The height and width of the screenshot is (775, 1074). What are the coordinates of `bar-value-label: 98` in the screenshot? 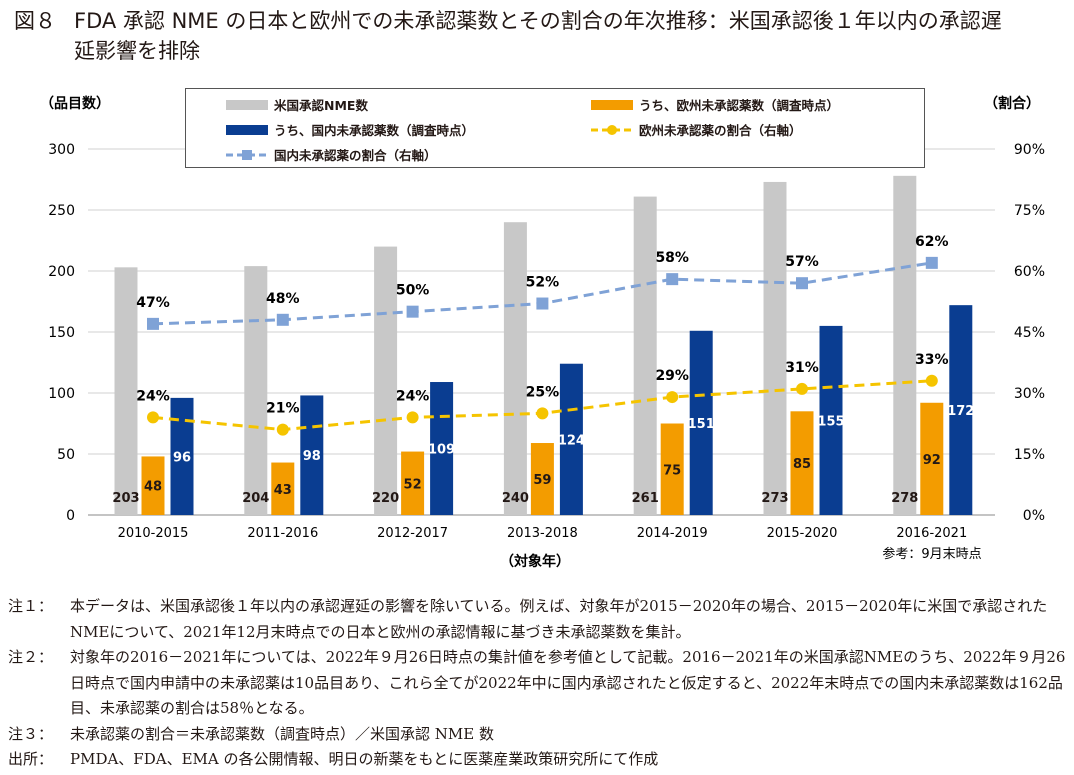 It's located at (312, 456).